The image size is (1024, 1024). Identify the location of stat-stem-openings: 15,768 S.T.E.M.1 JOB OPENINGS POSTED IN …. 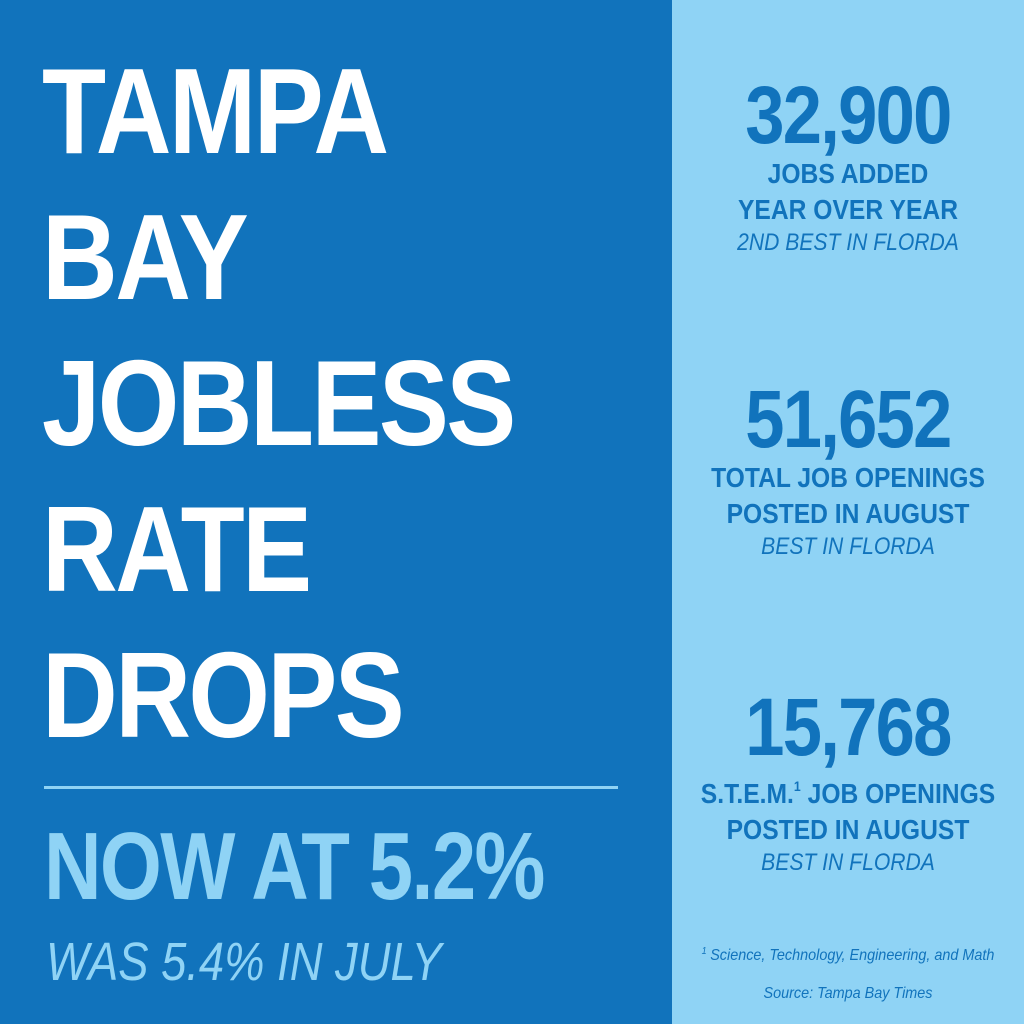
(848, 782).